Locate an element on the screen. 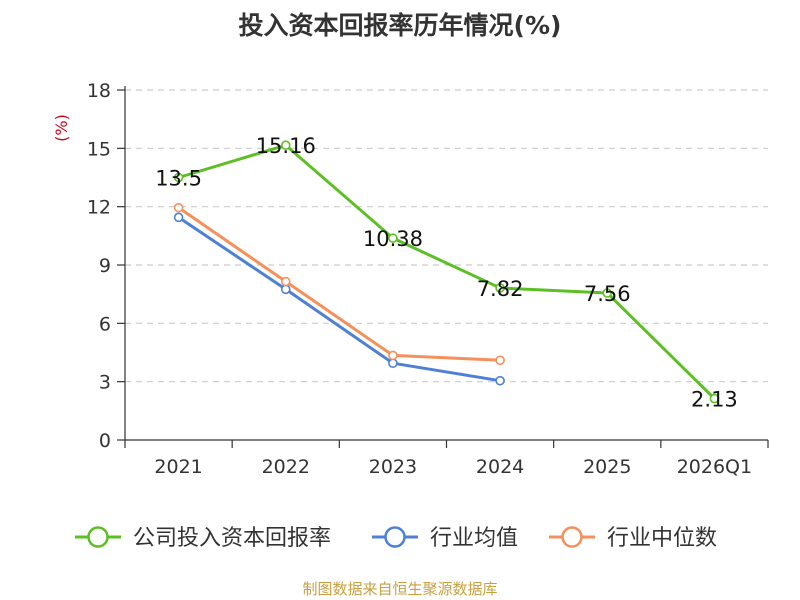 The image size is (800, 600). data-label: 7.56 is located at coordinates (607, 294).